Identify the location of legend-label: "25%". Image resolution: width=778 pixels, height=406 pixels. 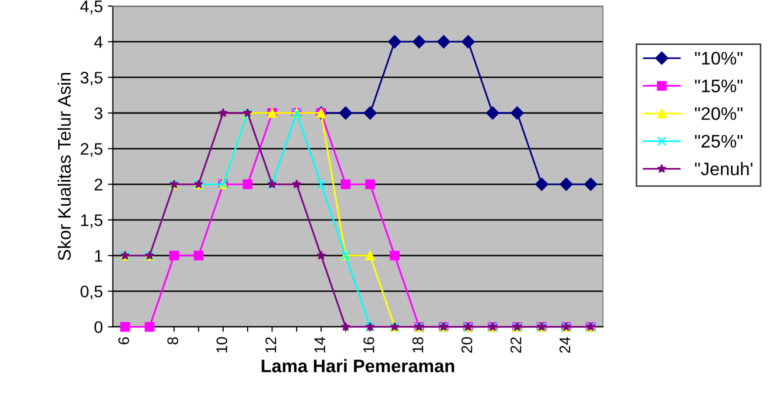
(718, 141).